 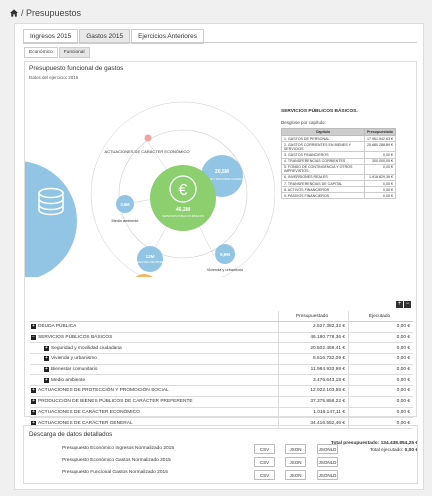 What do you see at coordinates (86, 348) in the screenshot?
I see `row-label: Seguridad y movilidad ciudadana` at bounding box center [86, 348].